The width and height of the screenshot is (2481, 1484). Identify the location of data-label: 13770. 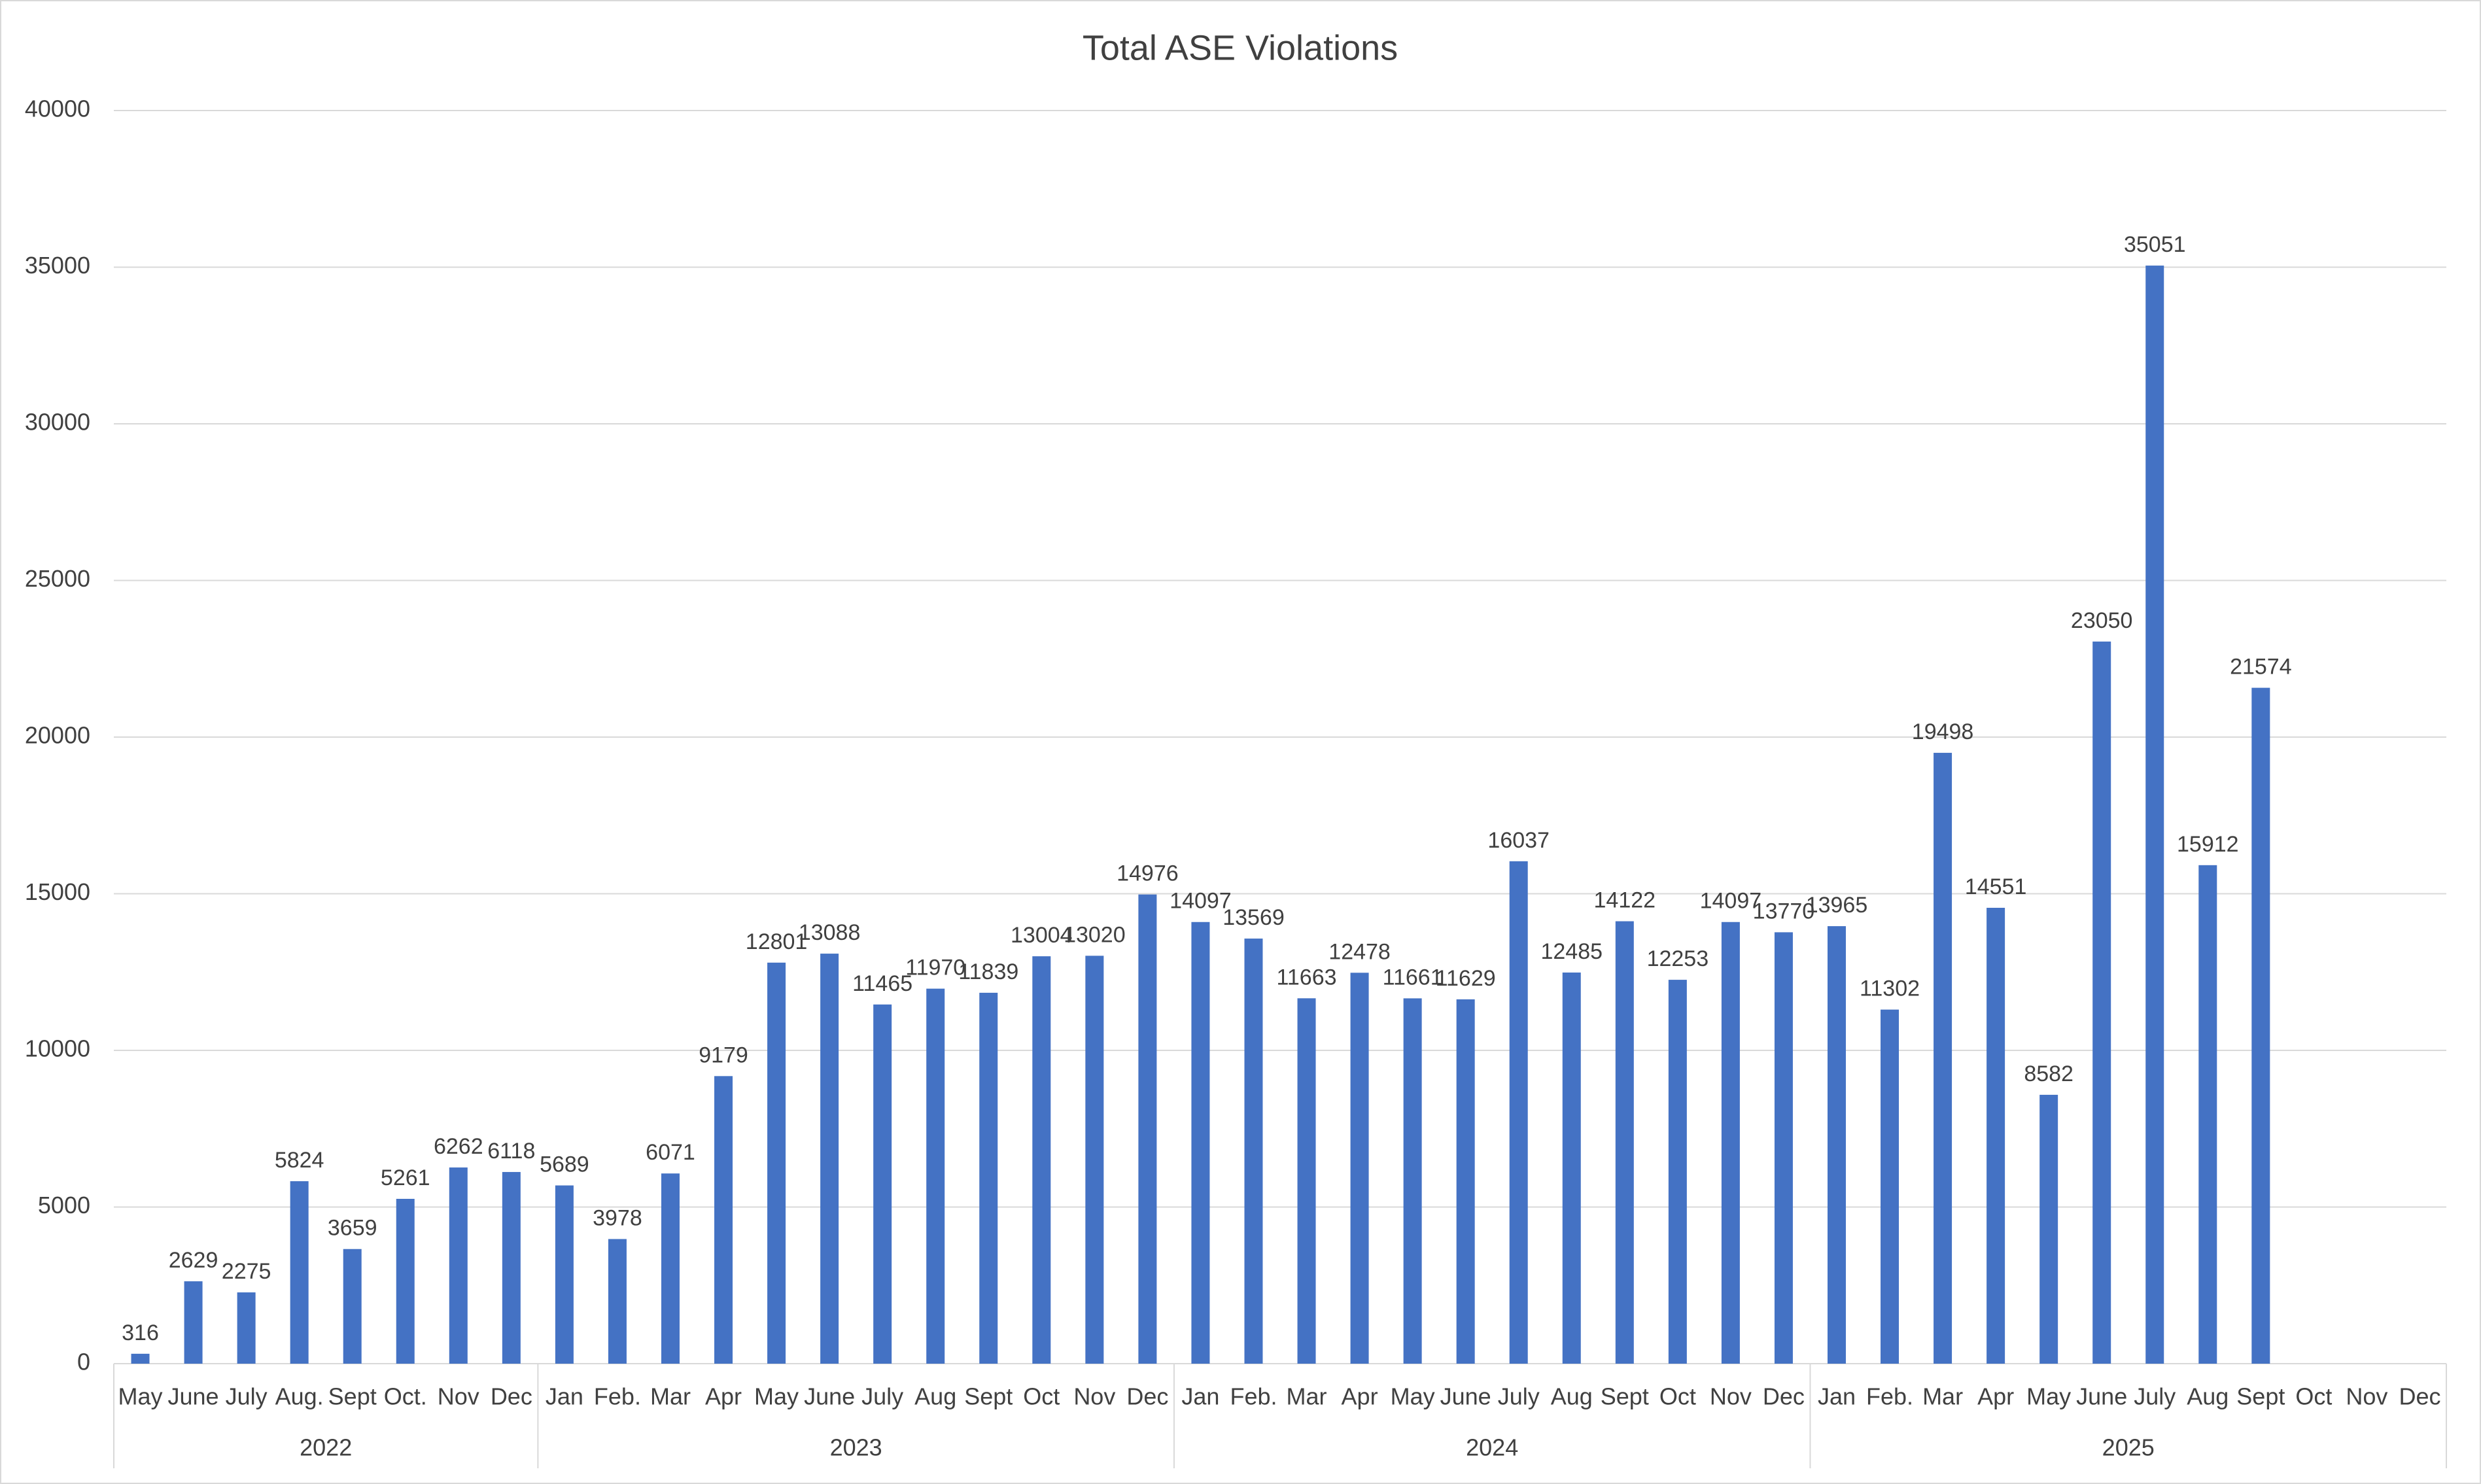
(1784, 911).